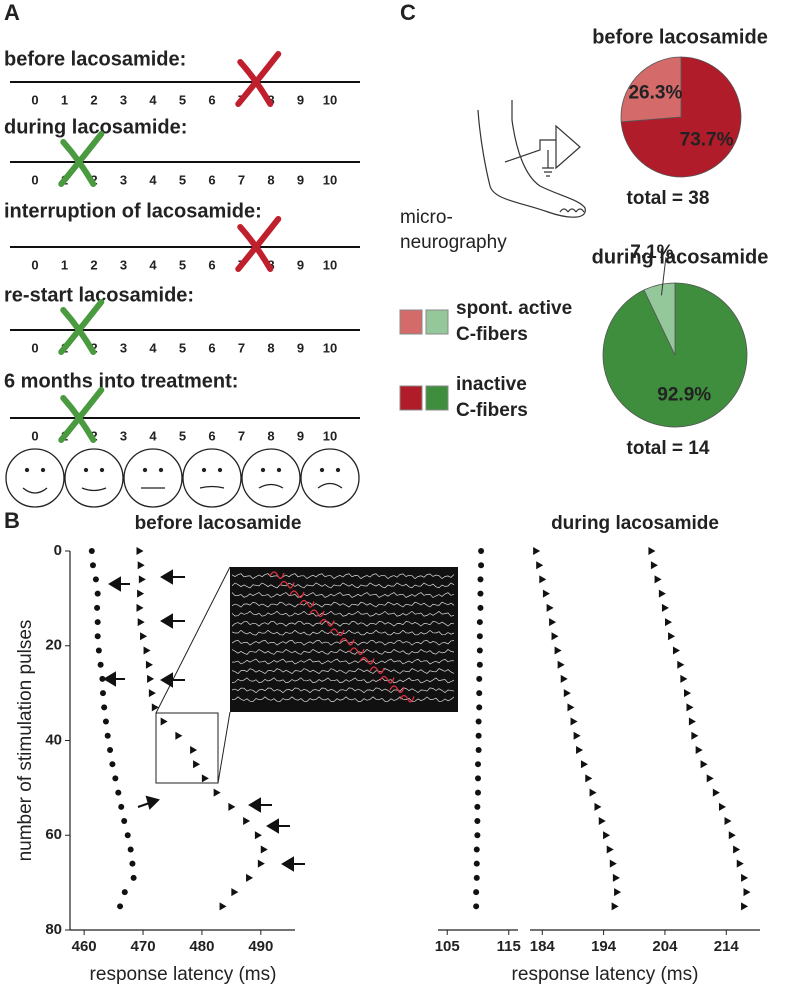 Image resolution: width=790 pixels, height=993 pixels. Describe the element at coordinates (663, 276) in the screenshot. I see `leader` at that location.